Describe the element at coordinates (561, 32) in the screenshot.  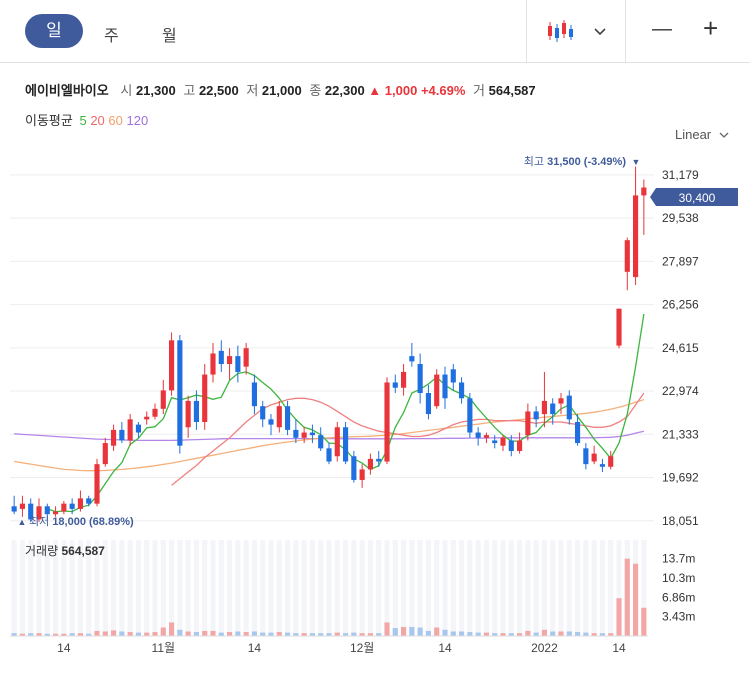
I see `candlestick-type-icon` at that location.